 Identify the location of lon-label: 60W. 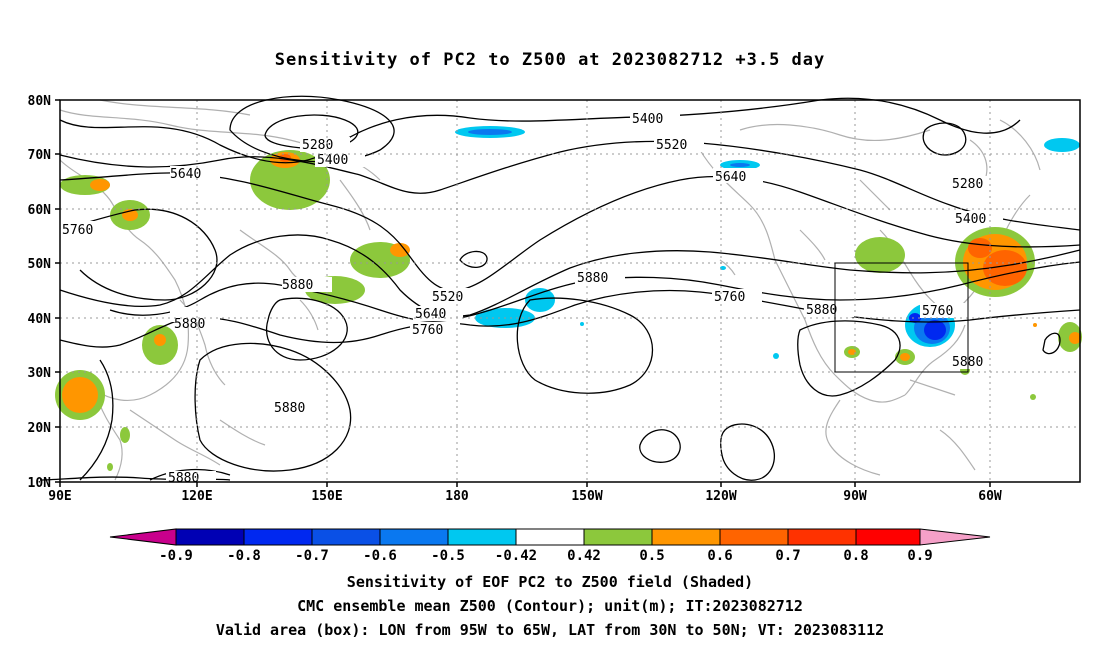
(990, 496).